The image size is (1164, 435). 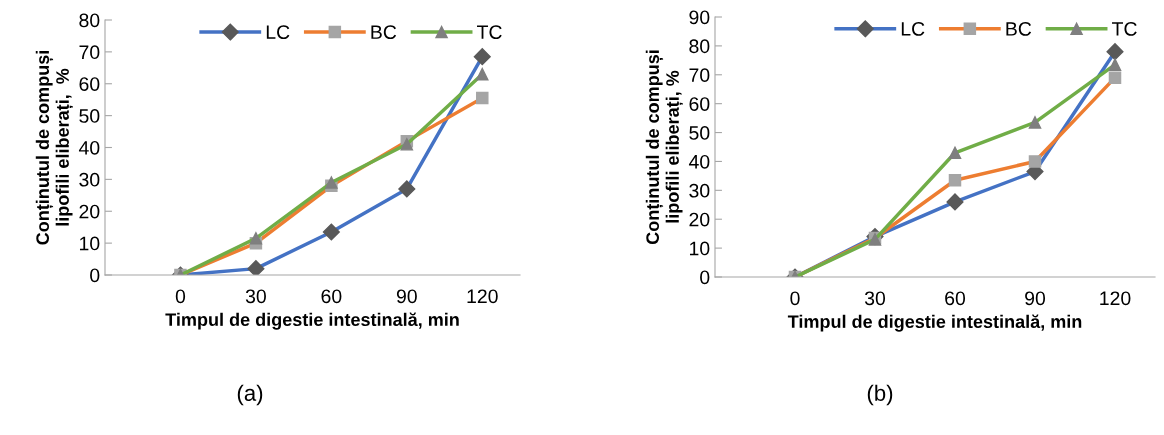 I want to click on text: (b), so click(x=880, y=395).